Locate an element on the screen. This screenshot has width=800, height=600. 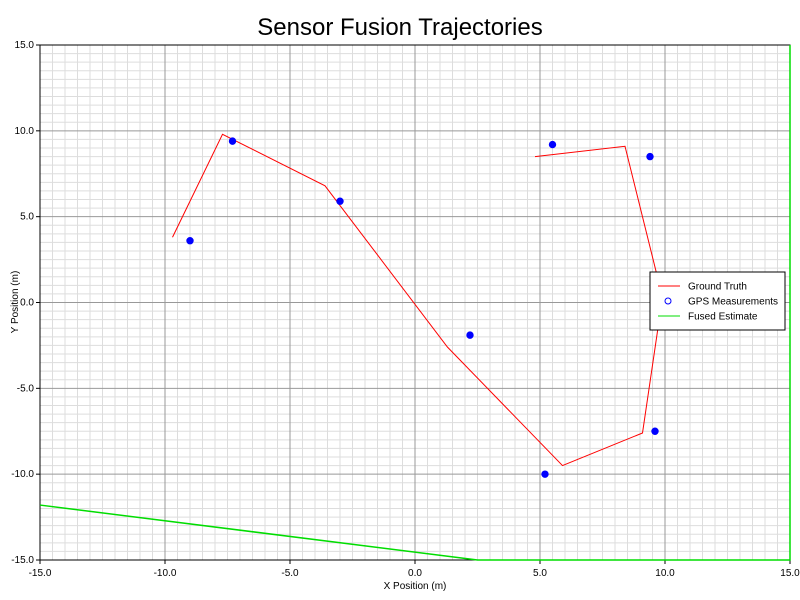
y-tick-label: 0.0 is located at coordinates (27, 303).